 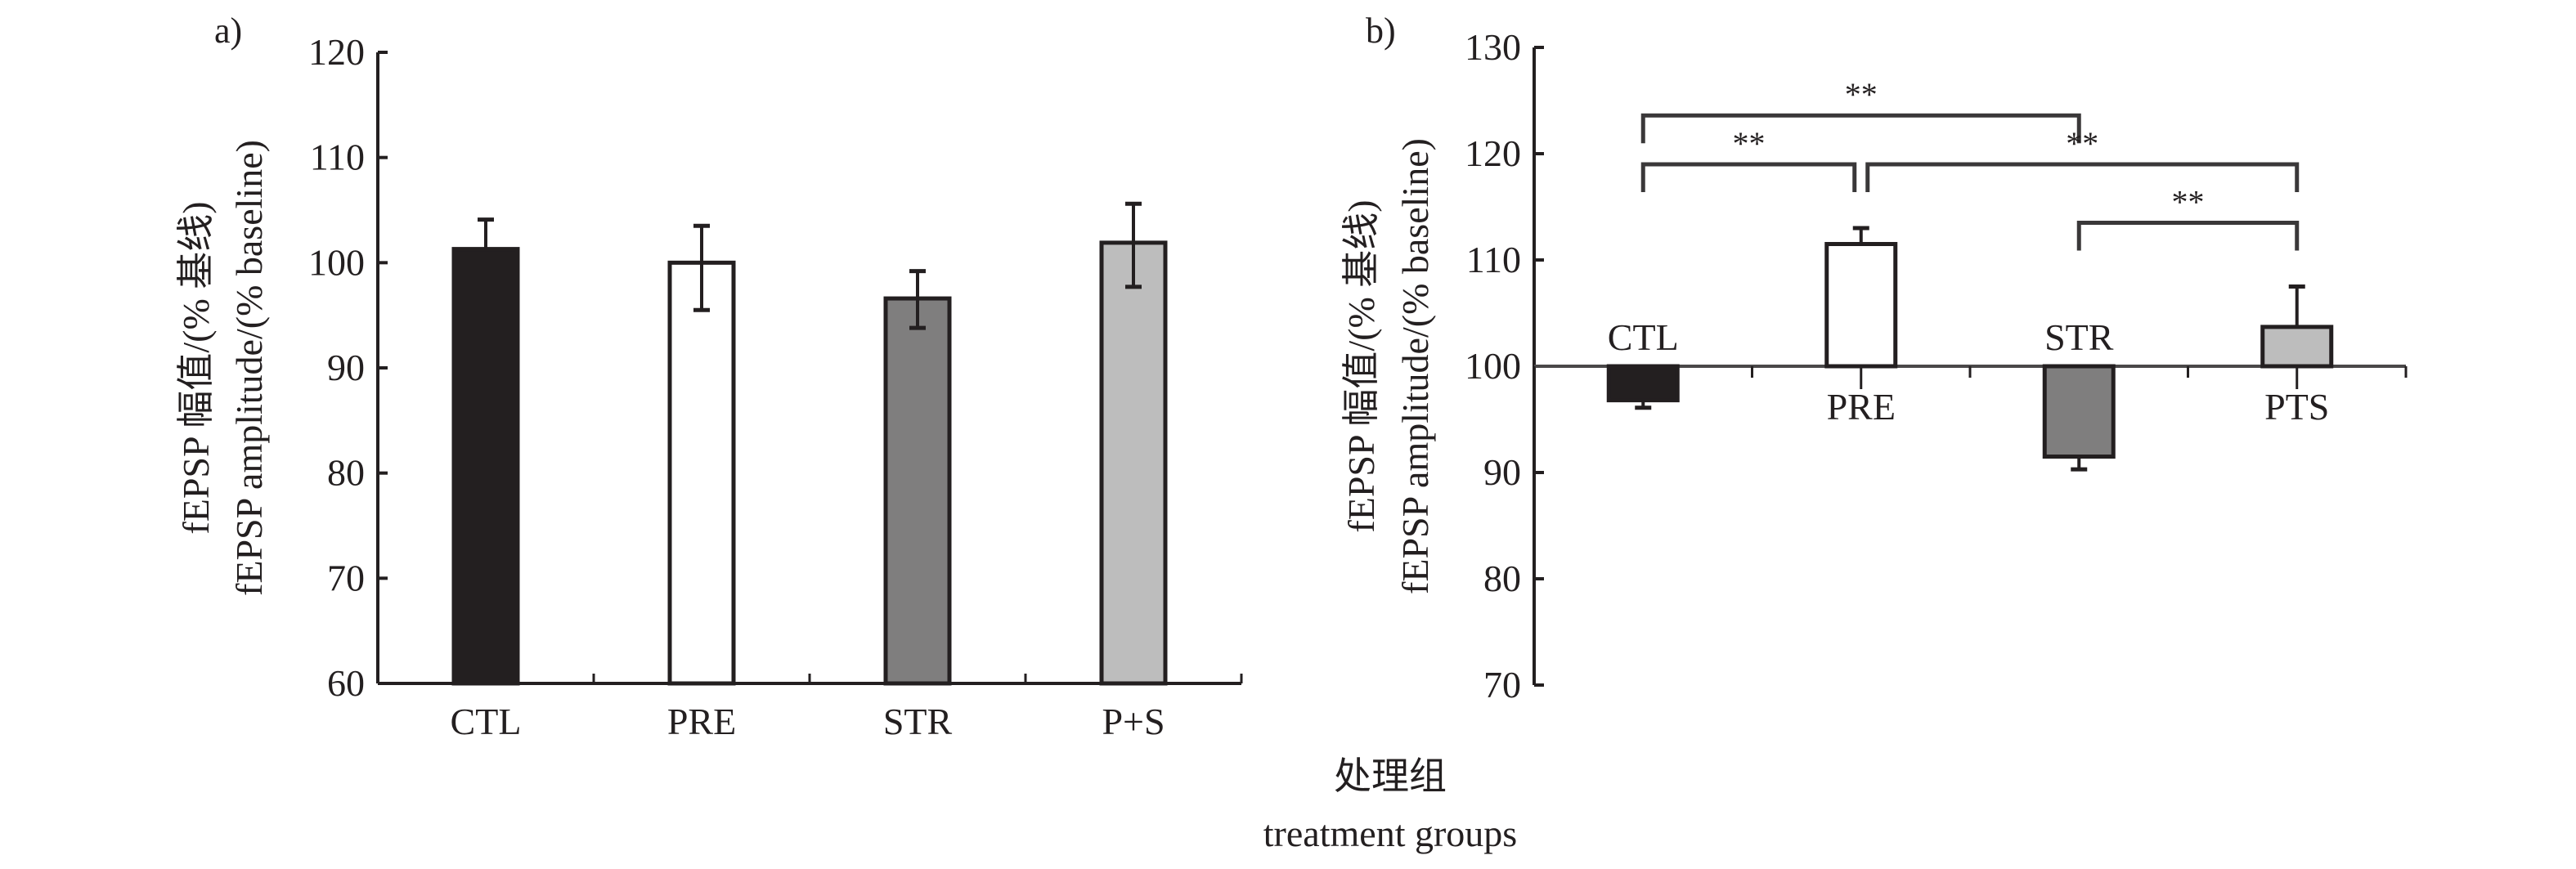 What do you see at coordinates (1493, 47) in the screenshot?
I see `y-tick-label: 130` at bounding box center [1493, 47].